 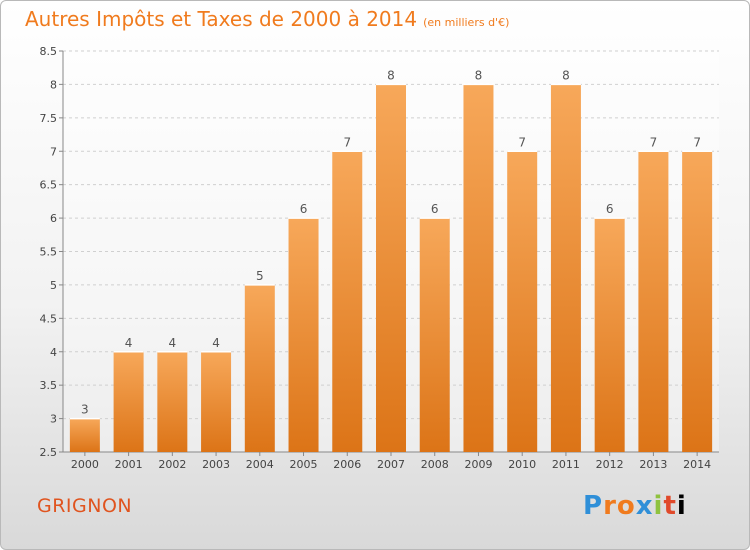 What do you see at coordinates (260, 276) in the screenshot?
I see `data-label: 5` at bounding box center [260, 276].